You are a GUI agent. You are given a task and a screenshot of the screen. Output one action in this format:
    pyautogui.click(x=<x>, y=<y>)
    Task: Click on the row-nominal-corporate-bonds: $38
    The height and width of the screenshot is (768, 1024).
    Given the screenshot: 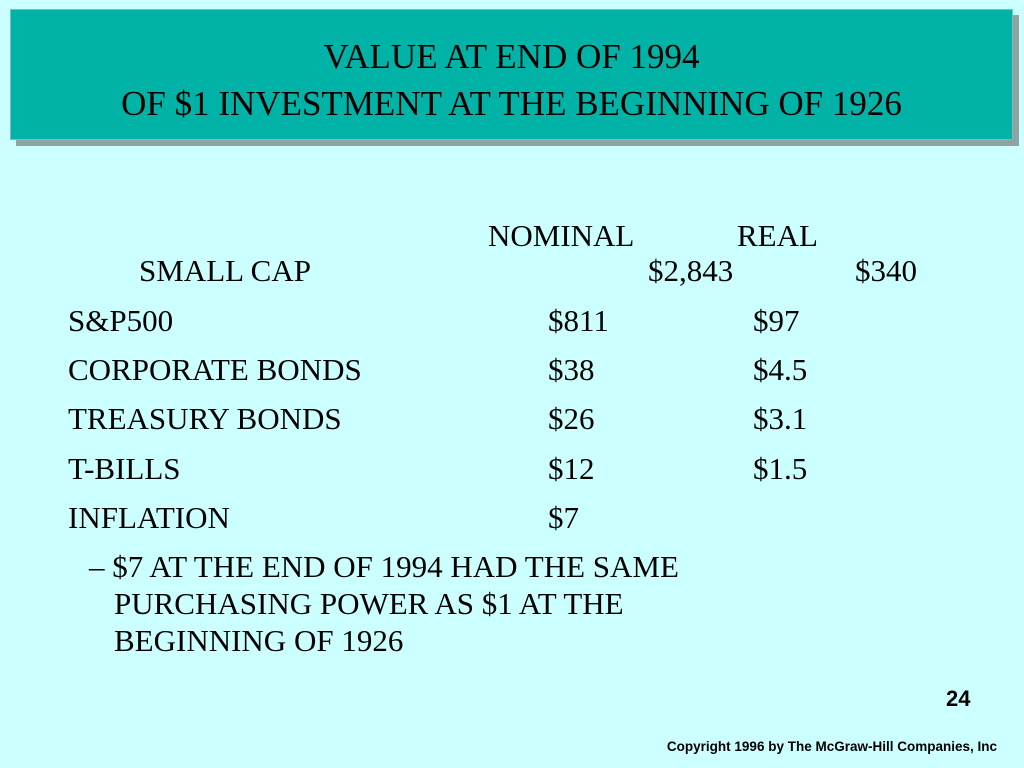 What is the action you would take?
    pyautogui.click(x=571, y=369)
    